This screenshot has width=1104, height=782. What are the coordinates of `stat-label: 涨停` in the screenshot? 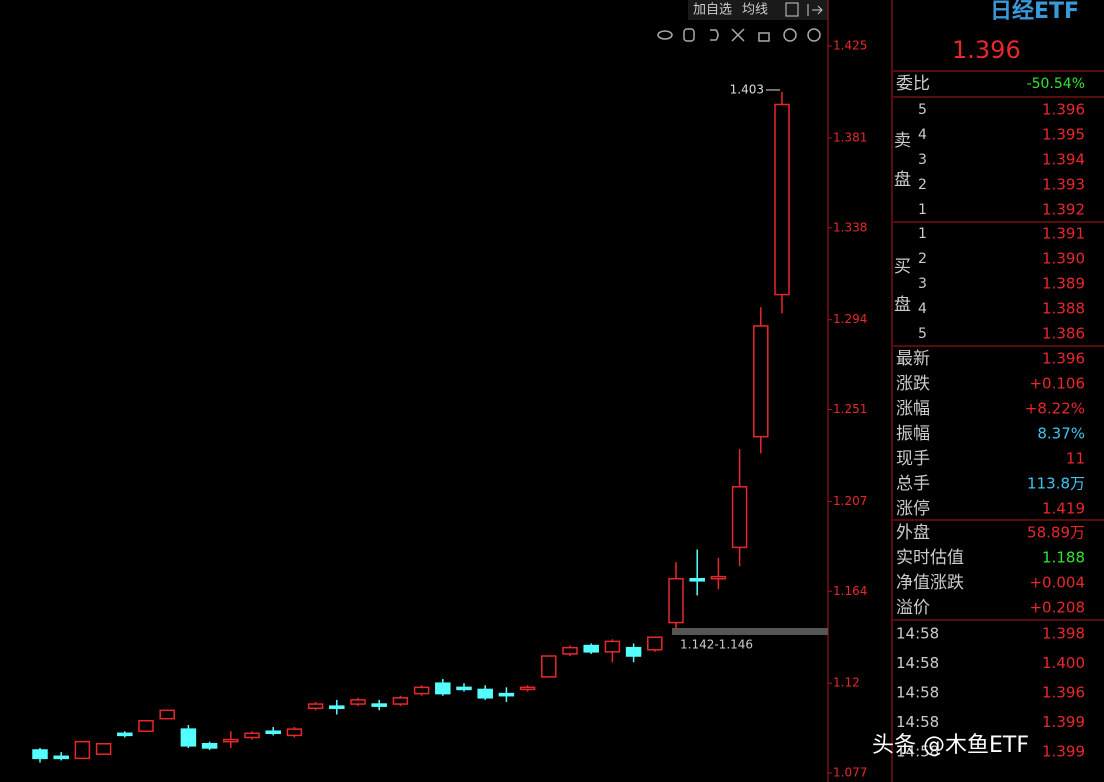 It's located at (913, 509).